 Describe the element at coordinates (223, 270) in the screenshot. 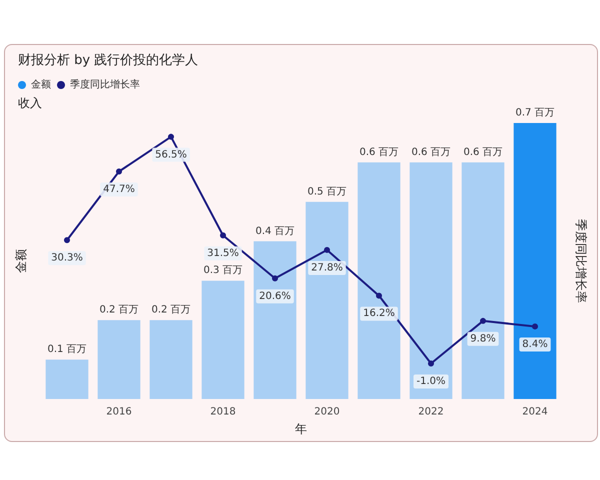

I see `data-label: 0.3 百万` at that location.